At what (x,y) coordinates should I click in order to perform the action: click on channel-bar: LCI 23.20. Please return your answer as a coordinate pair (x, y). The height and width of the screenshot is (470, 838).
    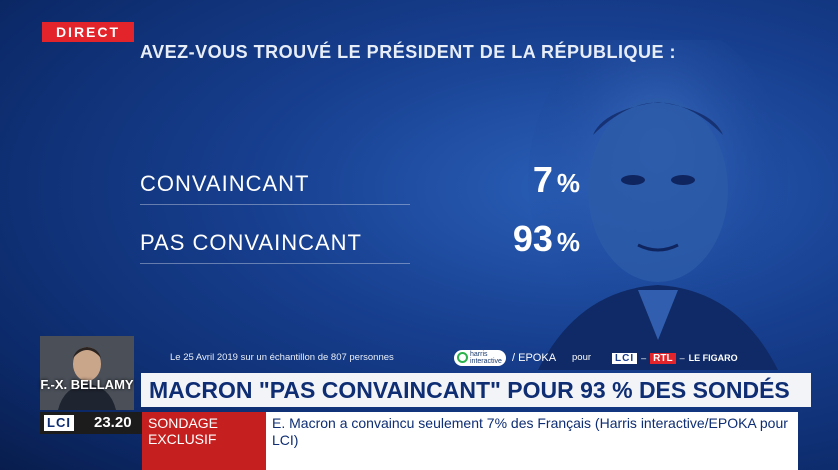
    Looking at the image, I should click on (91, 423).